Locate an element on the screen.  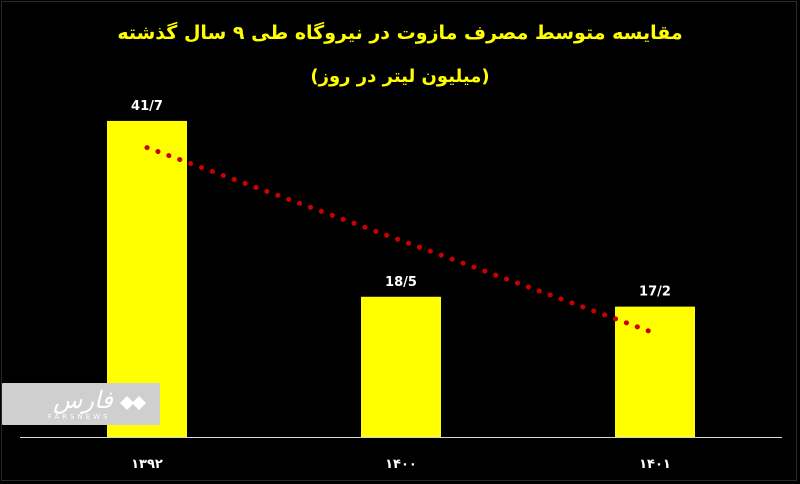
logo-text: فارس is located at coordinates (83, 400).